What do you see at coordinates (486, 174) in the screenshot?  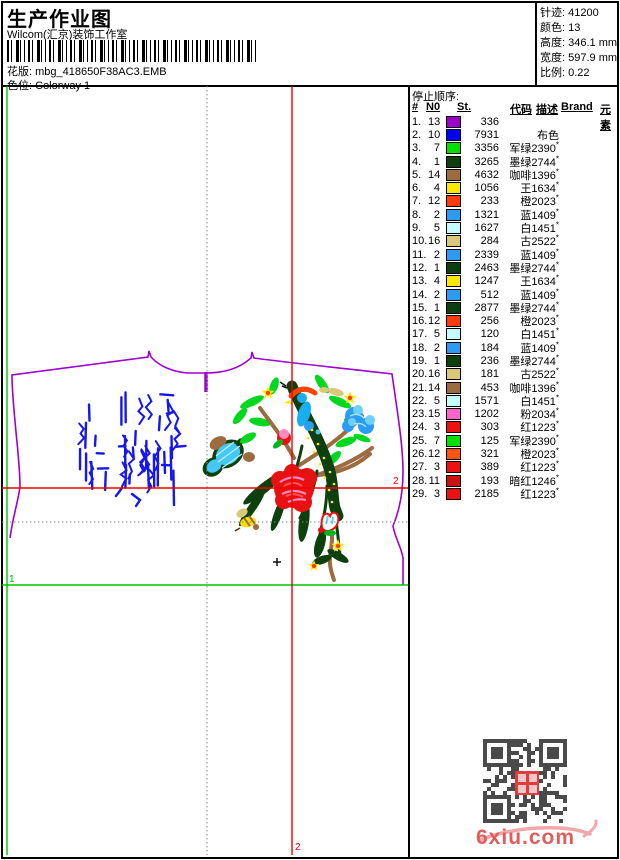 I see `stitch-count: 4632` at bounding box center [486, 174].